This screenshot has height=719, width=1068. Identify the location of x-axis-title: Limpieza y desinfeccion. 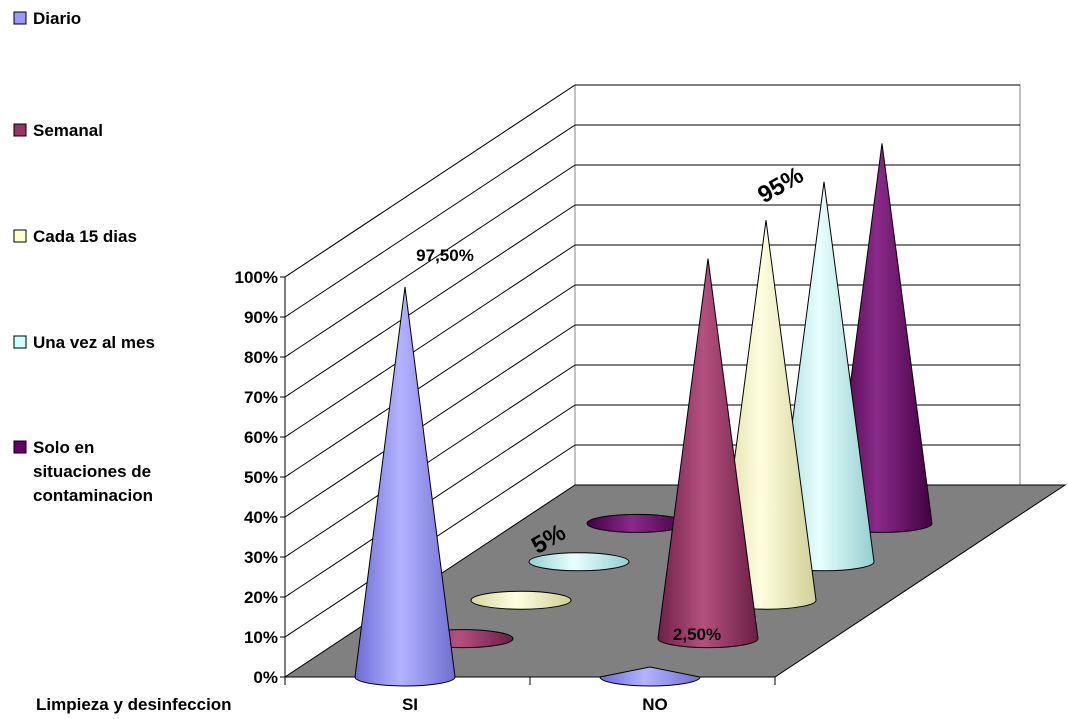
(134, 704).